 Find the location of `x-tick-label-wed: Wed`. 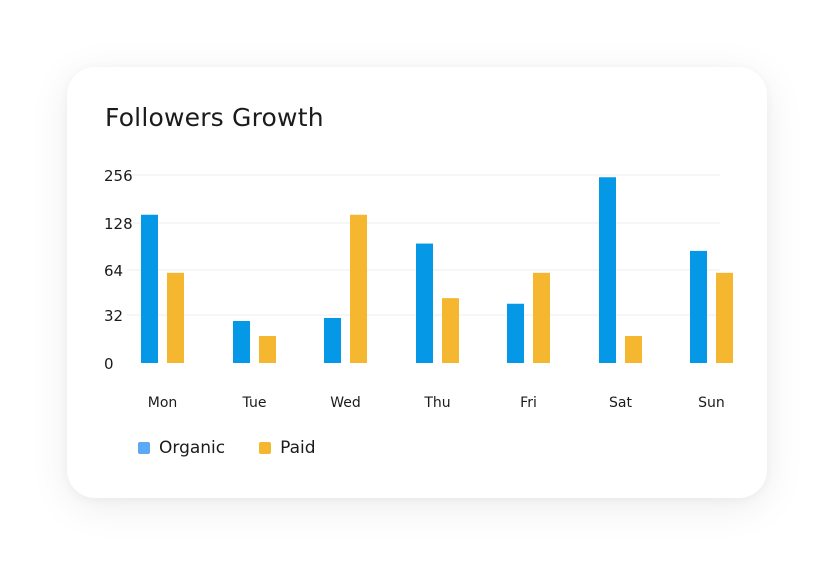

x-tick-label-wed: Wed is located at coordinates (345, 403).